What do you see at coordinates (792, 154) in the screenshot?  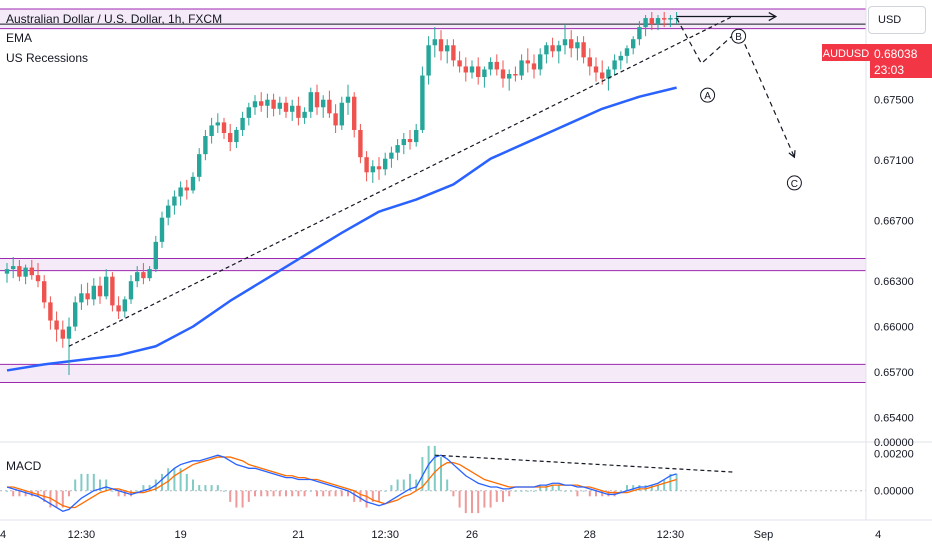 I see `wave-arrowhead` at bounding box center [792, 154].